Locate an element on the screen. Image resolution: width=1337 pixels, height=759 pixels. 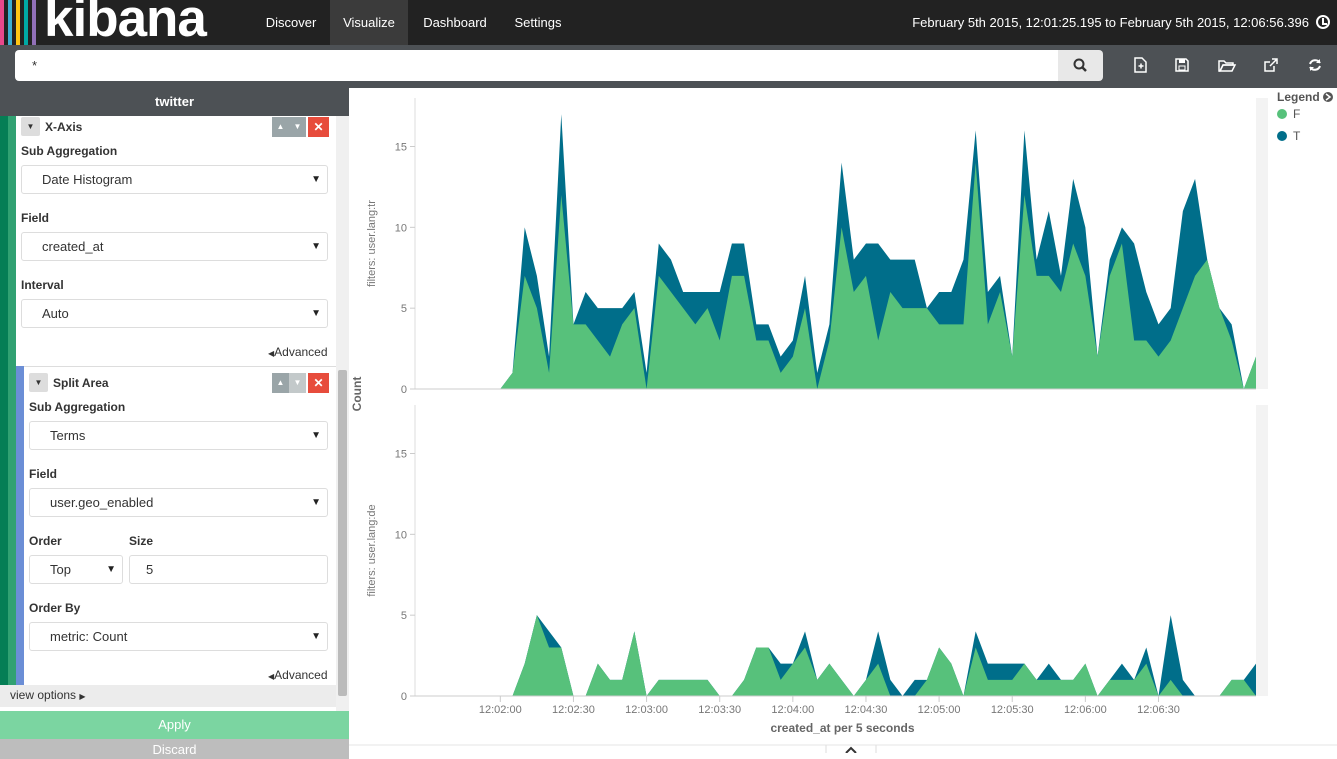
split-area-advanced-link: ◀Advanced is located at coordinates (298, 675).